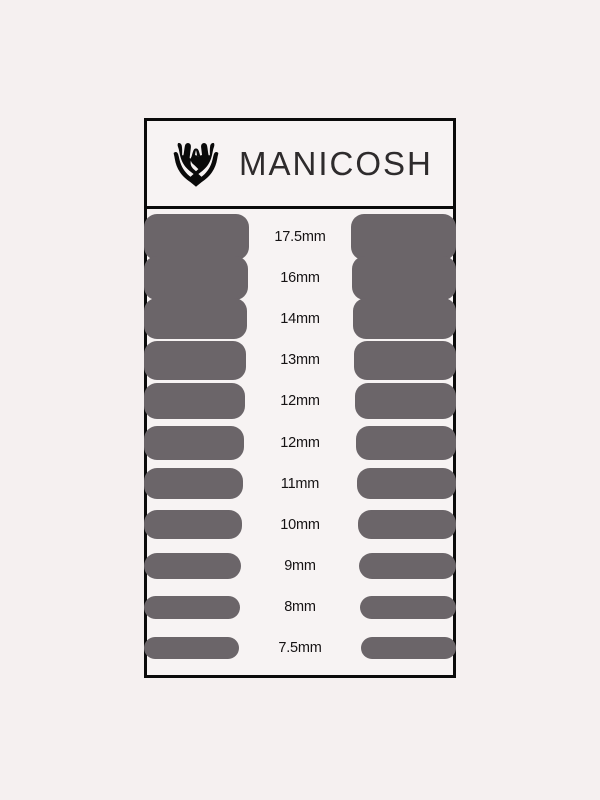  I want to click on nail-row: 8mm, so click(300, 607).